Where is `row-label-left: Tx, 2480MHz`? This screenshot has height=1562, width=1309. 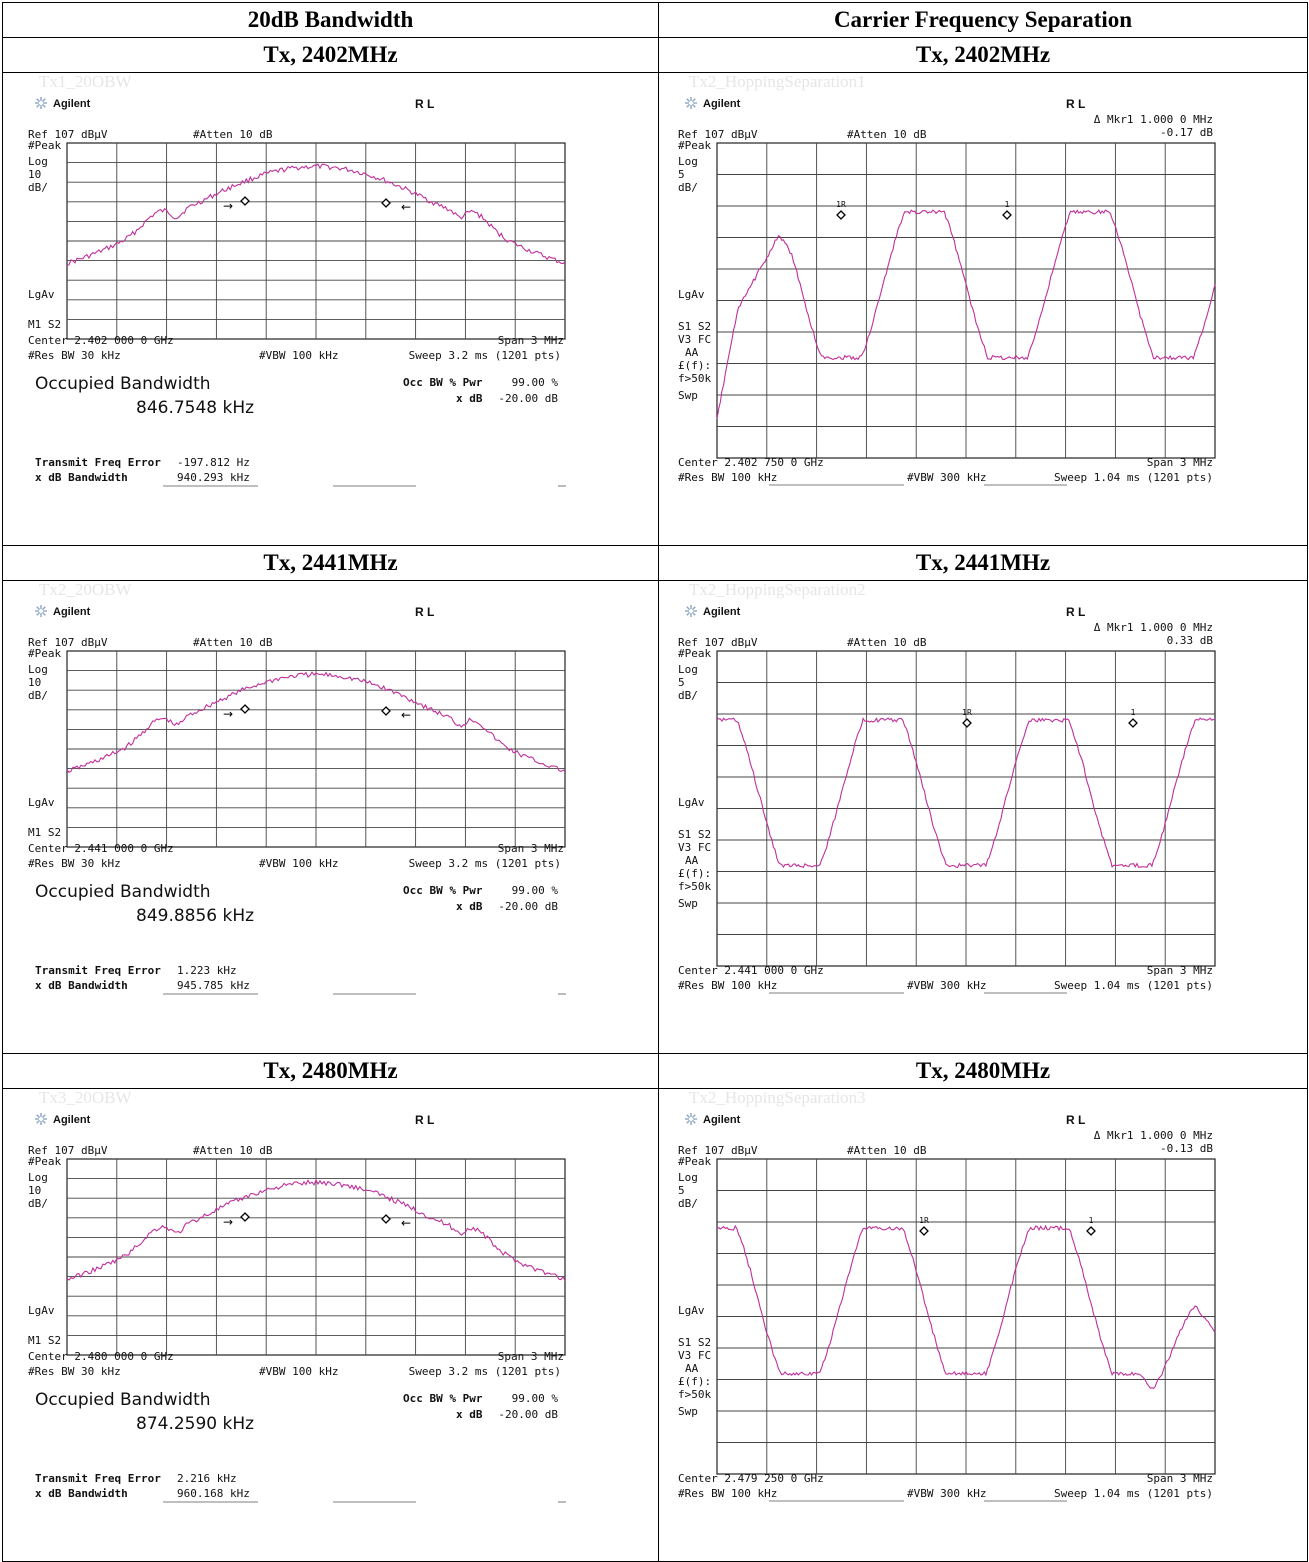 row-label-left: Tx, 2480MHz is located at coordinates (330, 1071).